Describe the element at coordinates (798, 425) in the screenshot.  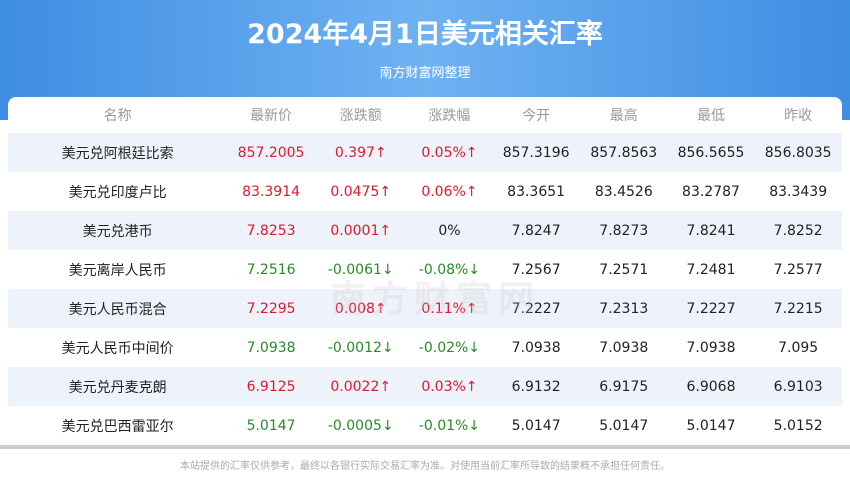
I see `cell-prev: 5.0152` at that location.